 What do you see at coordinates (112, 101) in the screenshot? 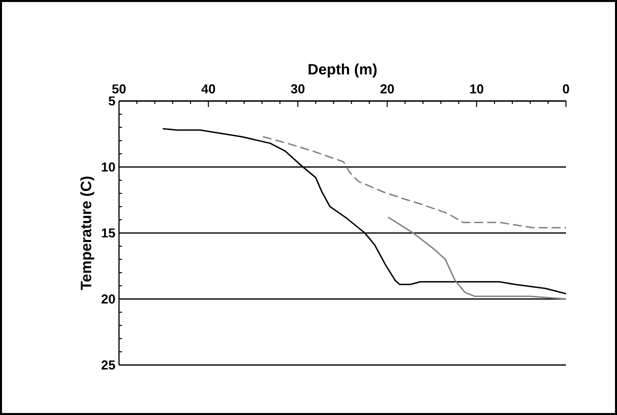
I see `y-tick-label: 5` at bounding box center [112, 101].